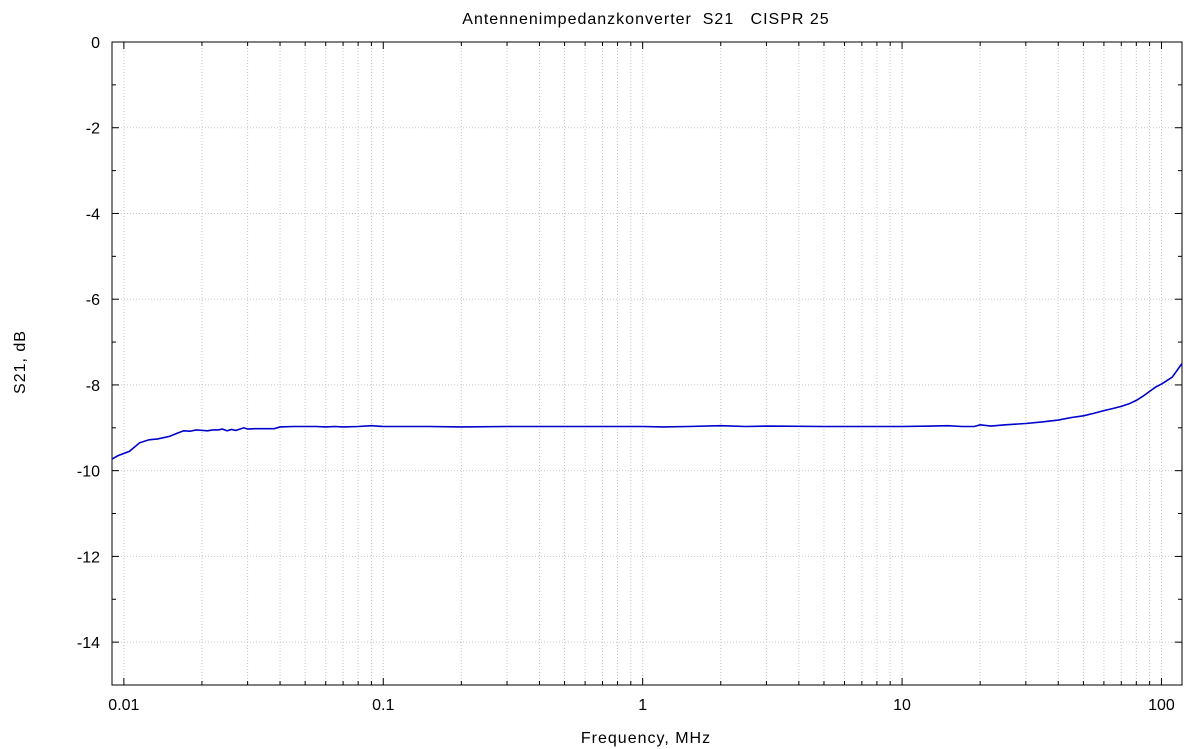 This screenshot has height=749, width=1189. What do you see at coordinates (123, 705) in the screenshot?
I see `x-tick-label: 0.01` at bounding box center [123, 705].